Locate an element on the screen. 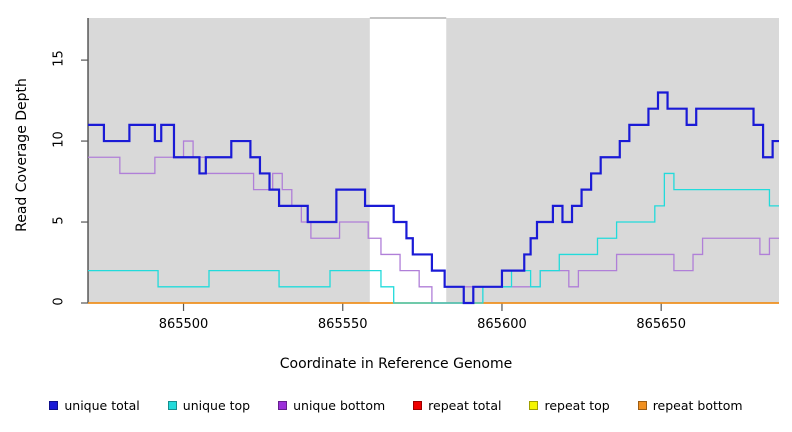 Image resolution: width=792 pixels, height=432 pixels. x-tick-label: 865550 is located at coordinates (342, 324).